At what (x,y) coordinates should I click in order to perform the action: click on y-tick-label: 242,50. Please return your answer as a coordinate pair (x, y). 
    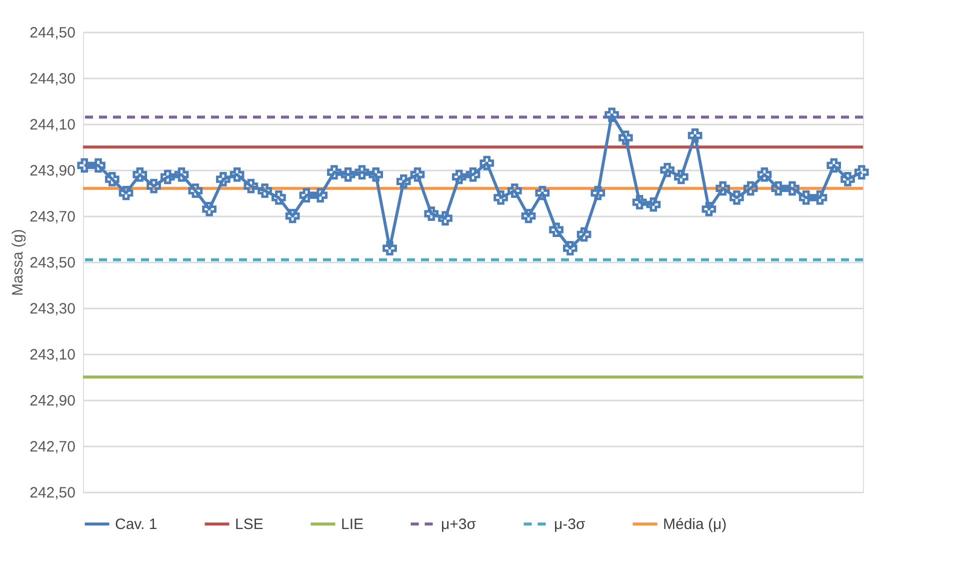
    Looking at the image, I should click on (53, 493).